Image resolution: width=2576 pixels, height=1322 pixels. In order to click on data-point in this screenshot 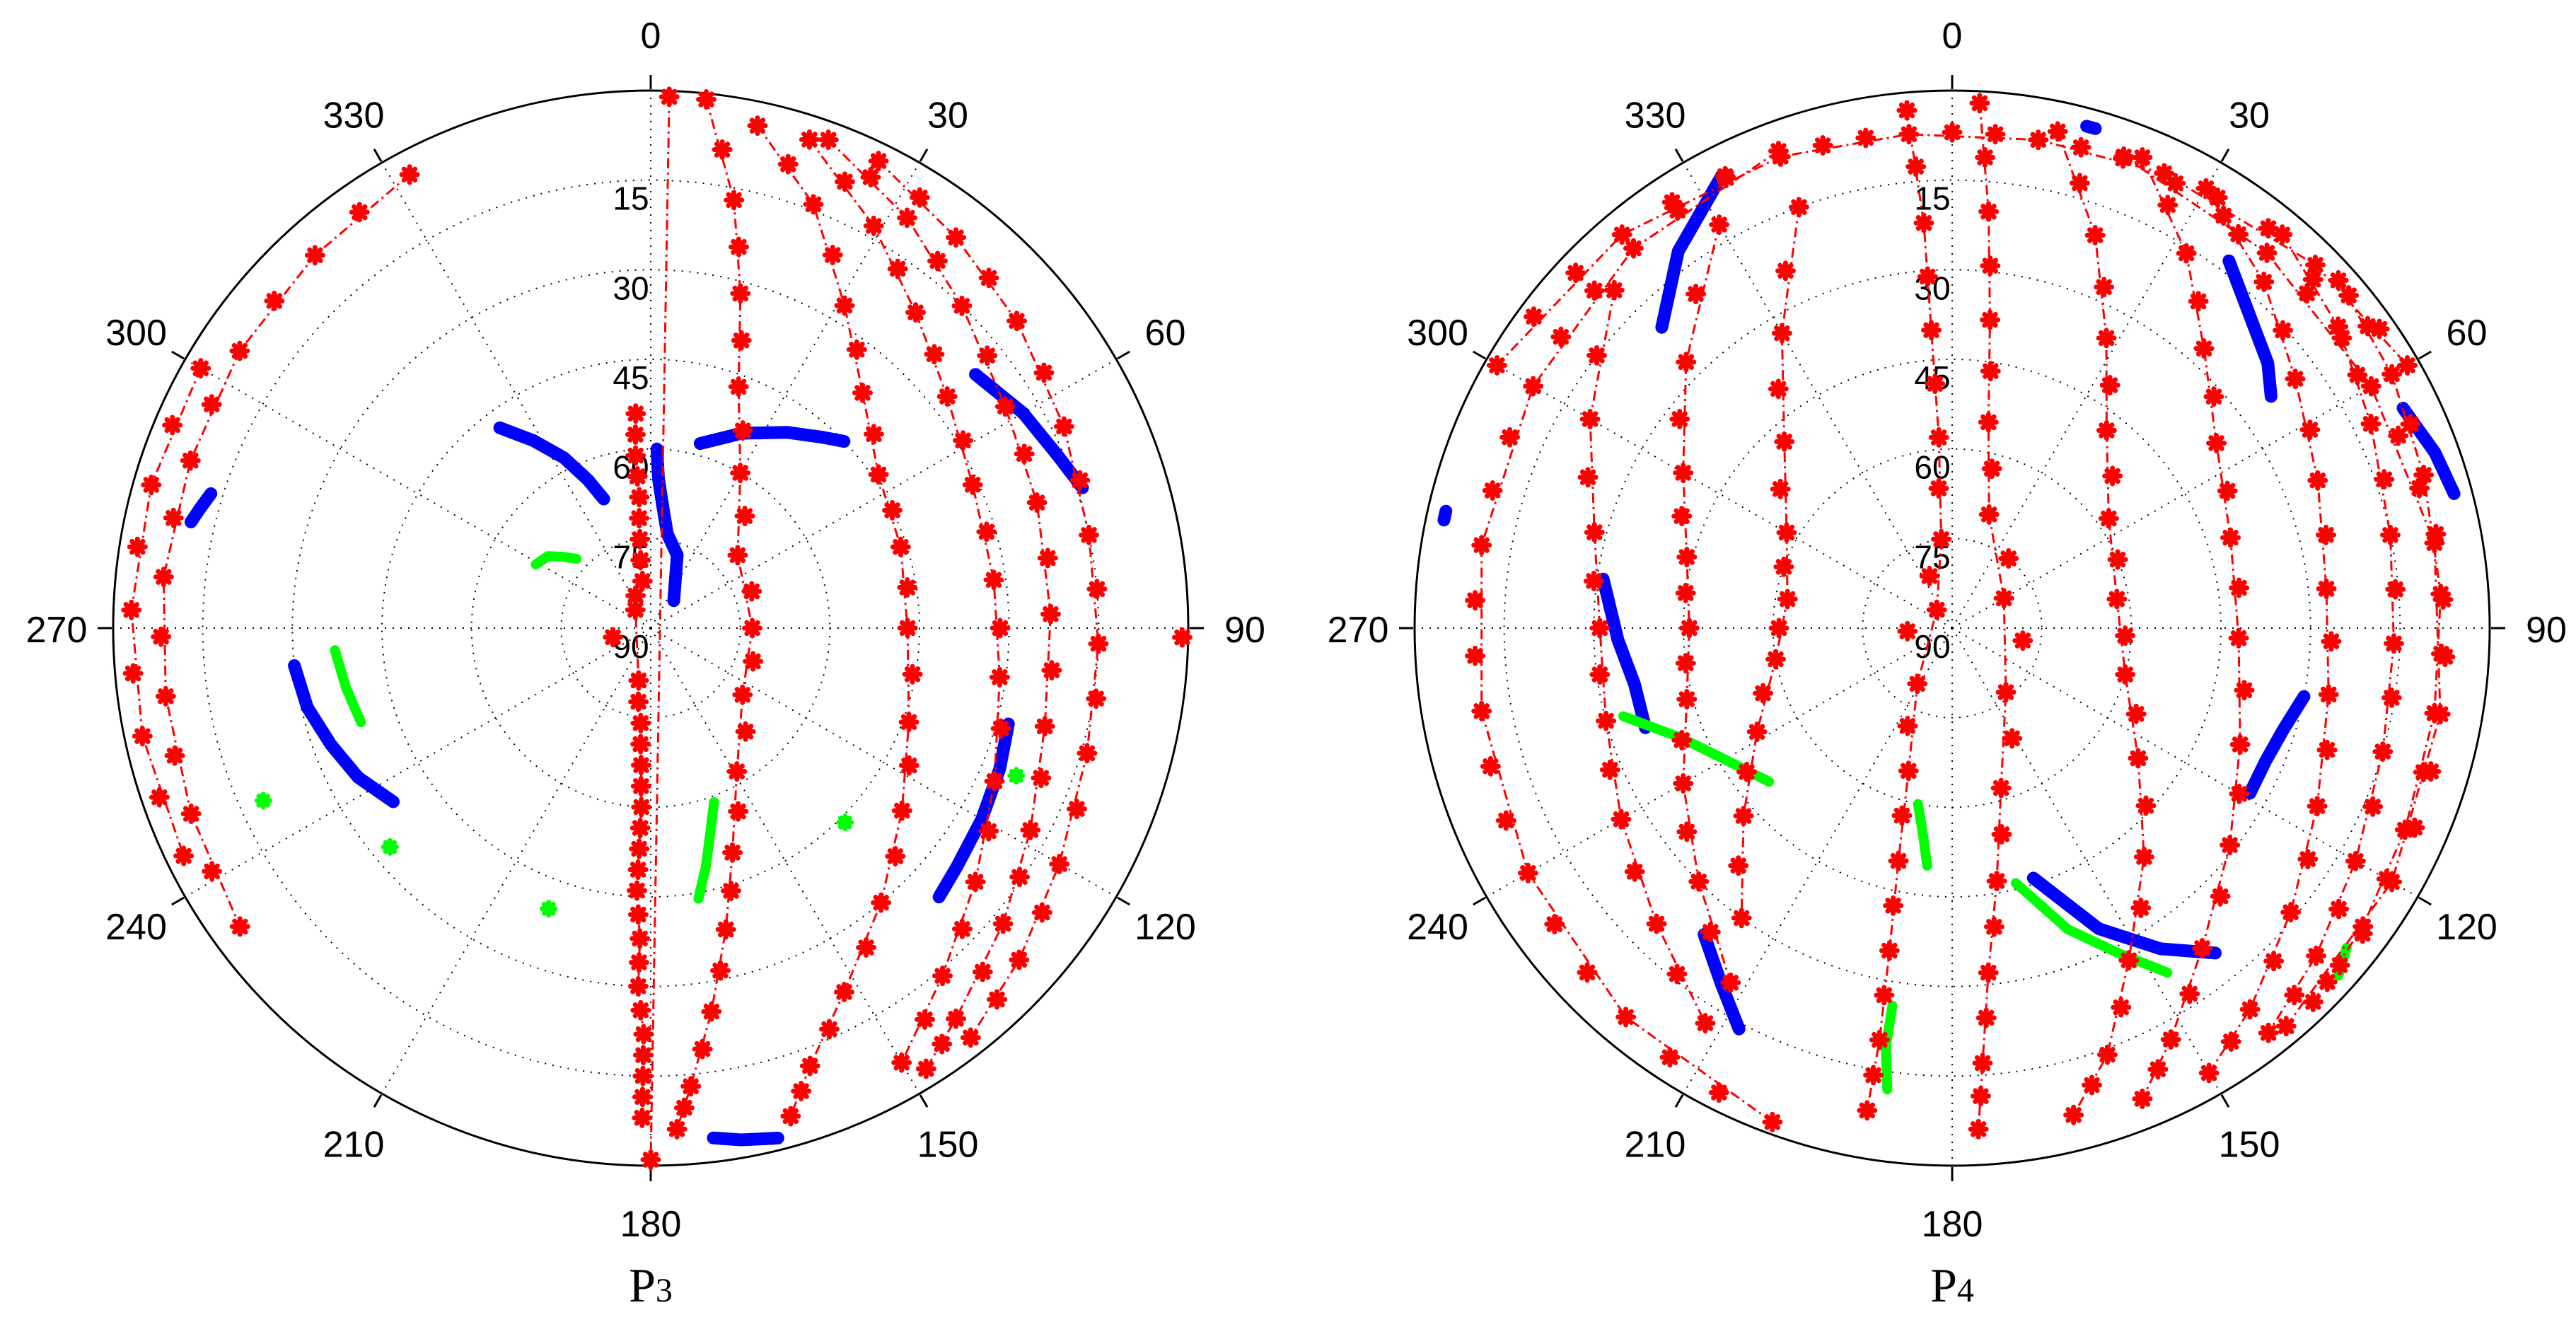, I will do `click(1016, 776)`.